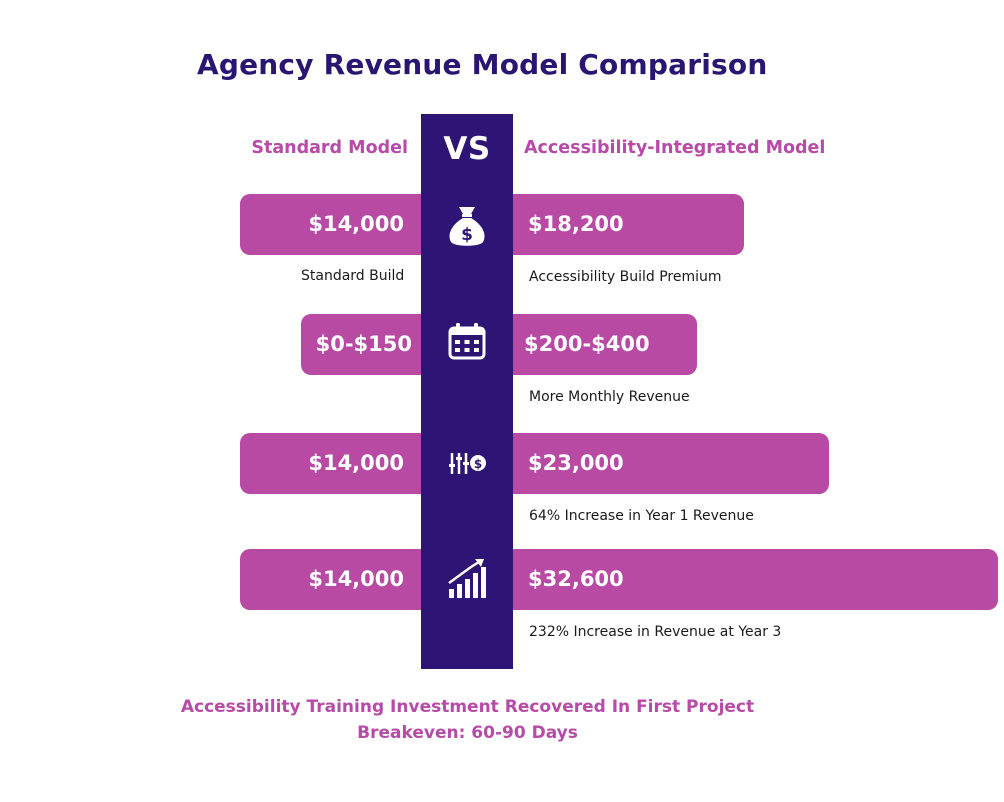 The width and height of the screenshot is (1004, 802). I want to click on chart-title: Agency Revenue Model Comparison, so click(482, 64).